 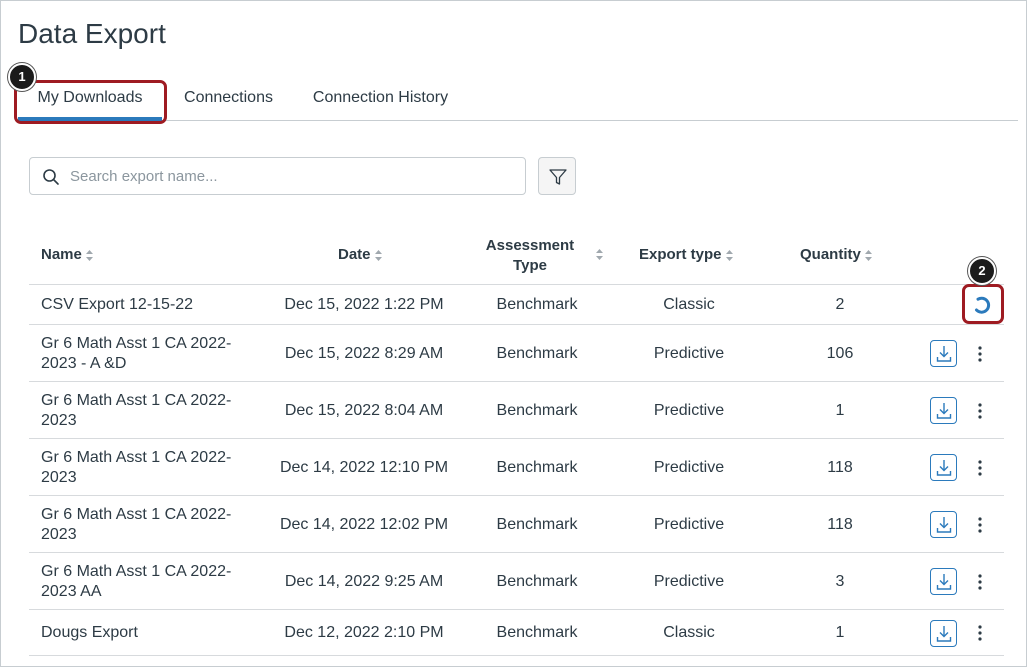 I want to click on column-header-assessment-type: Assessment Type, so click(x=530, y=255).